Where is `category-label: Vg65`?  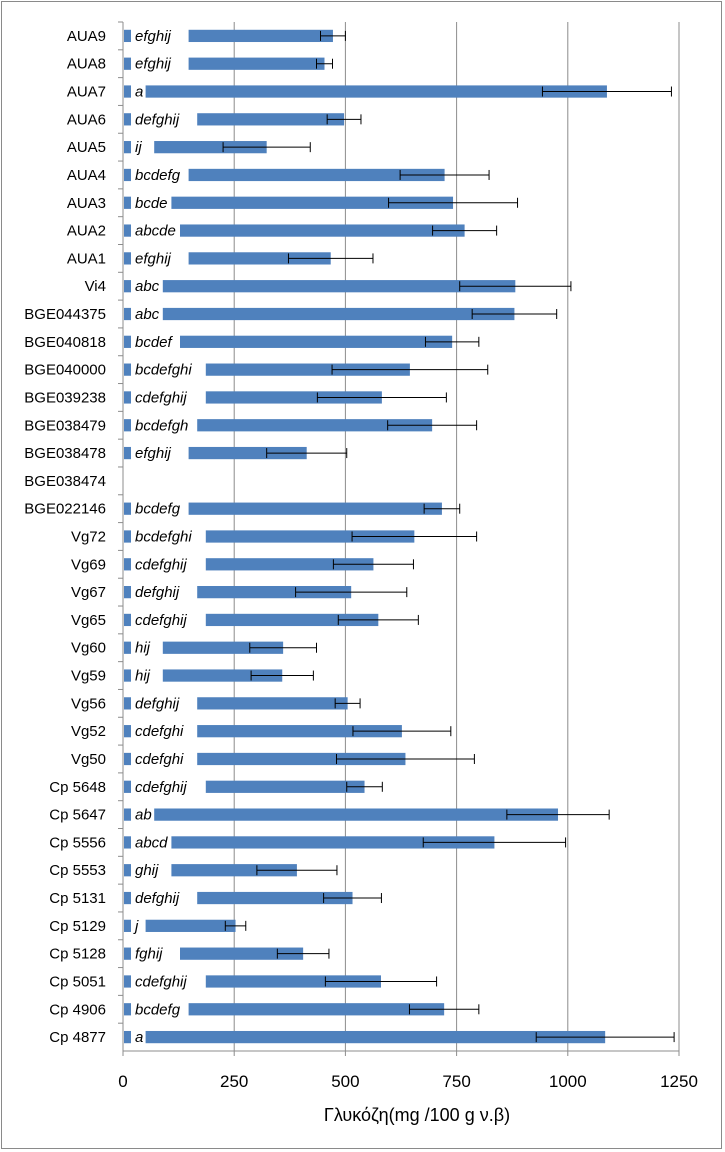 category-label: Vg65 is located at coordinates (88, 620).